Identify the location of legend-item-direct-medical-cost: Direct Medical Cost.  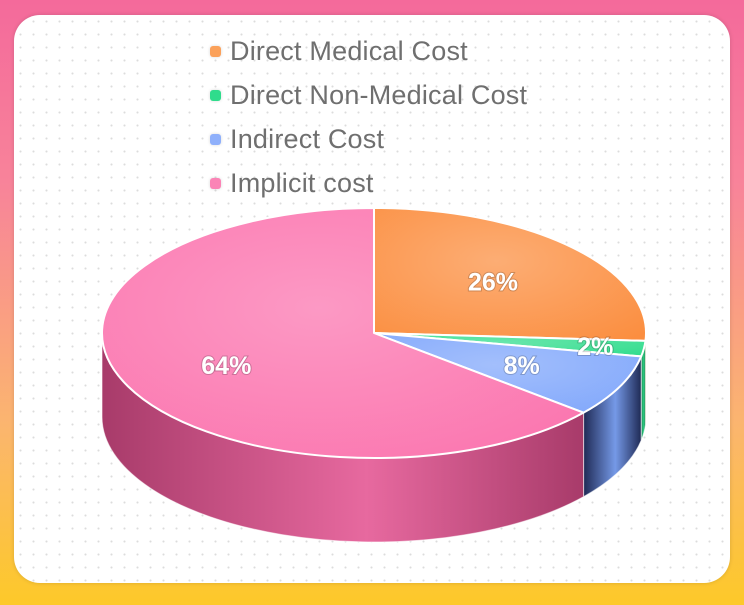
(368, 51).